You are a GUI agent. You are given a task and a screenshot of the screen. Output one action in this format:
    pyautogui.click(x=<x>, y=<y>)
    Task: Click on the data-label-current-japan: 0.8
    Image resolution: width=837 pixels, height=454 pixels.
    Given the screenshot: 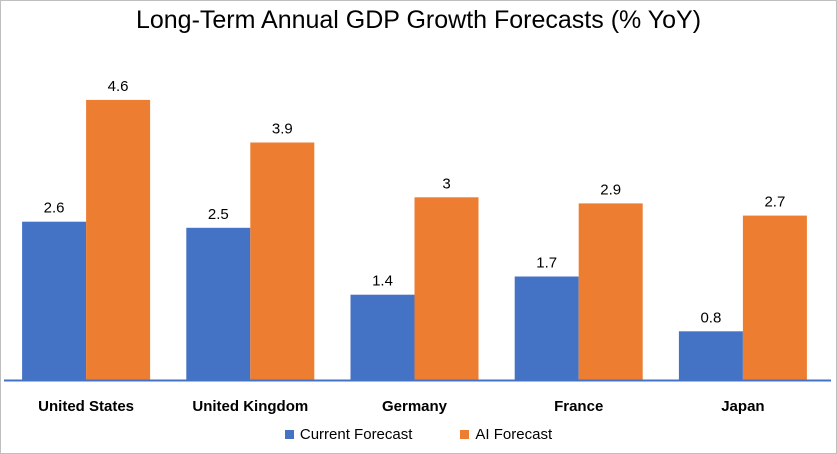 What is the action you would take?
    pyautogui.click(x=710, y=317)
    